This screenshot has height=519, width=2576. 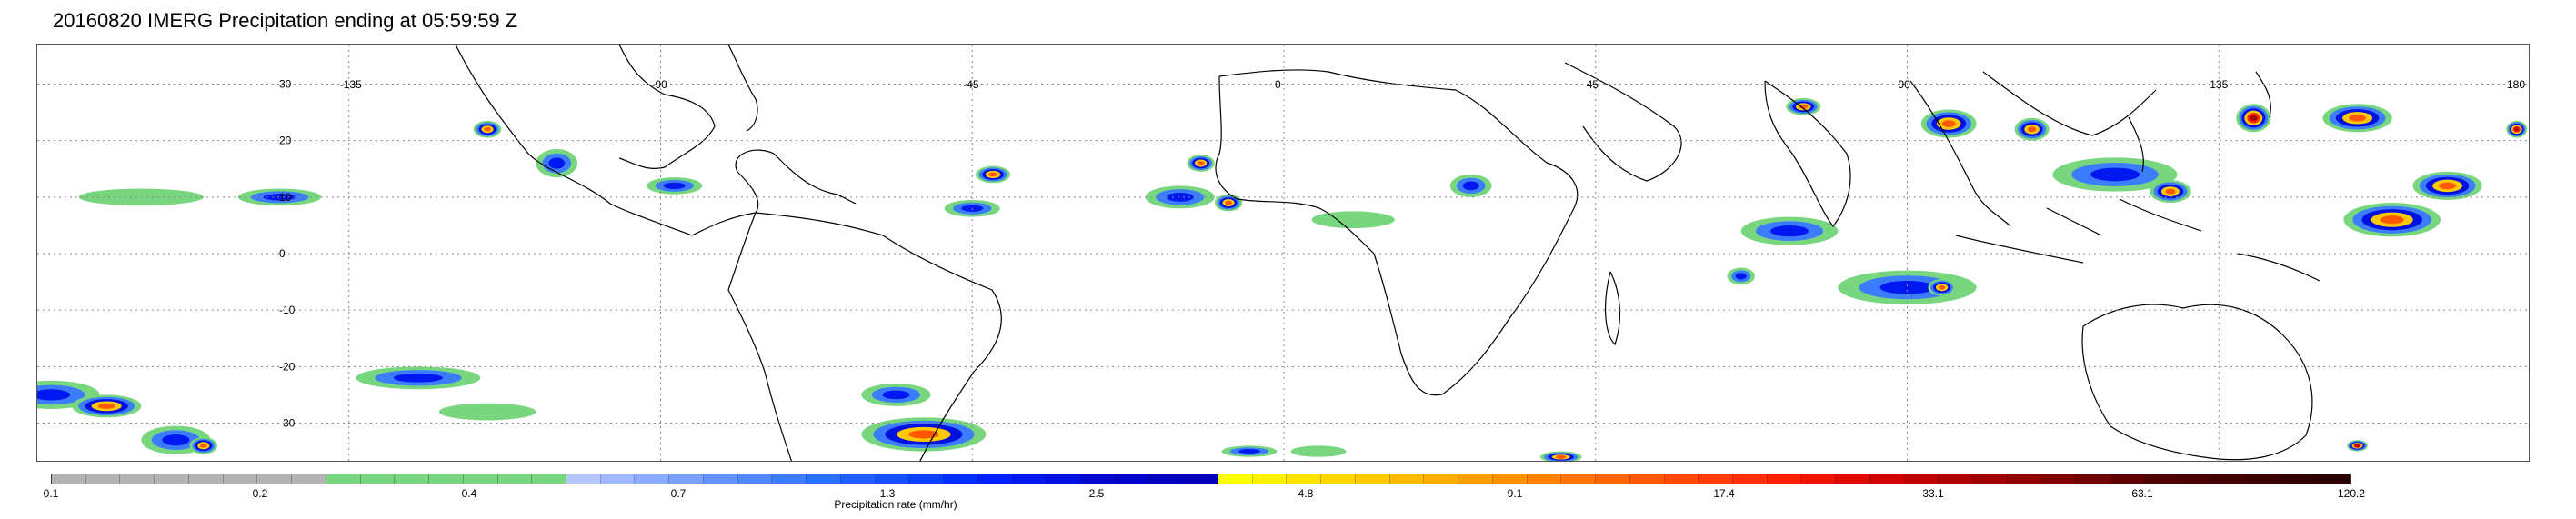 I want to click on colorbar-tick-label: 17.4, so click(x=1724, y=493).